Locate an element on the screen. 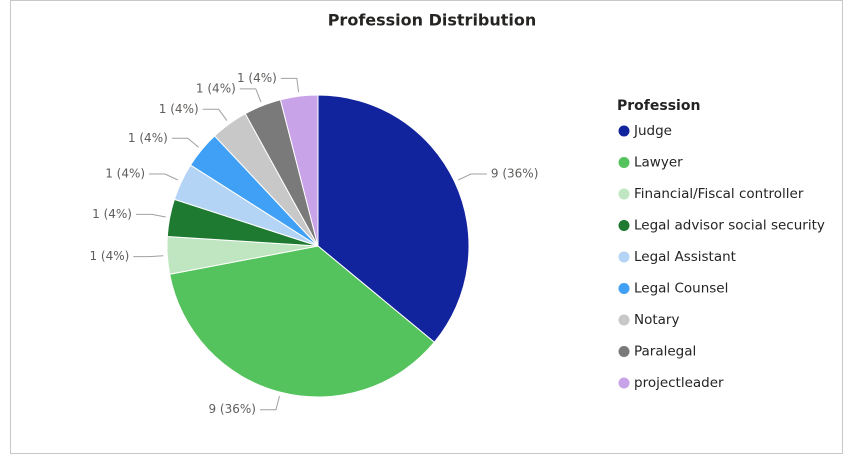  legend-label: Financial/Fiscal controller is located at coordinates (719, 194).